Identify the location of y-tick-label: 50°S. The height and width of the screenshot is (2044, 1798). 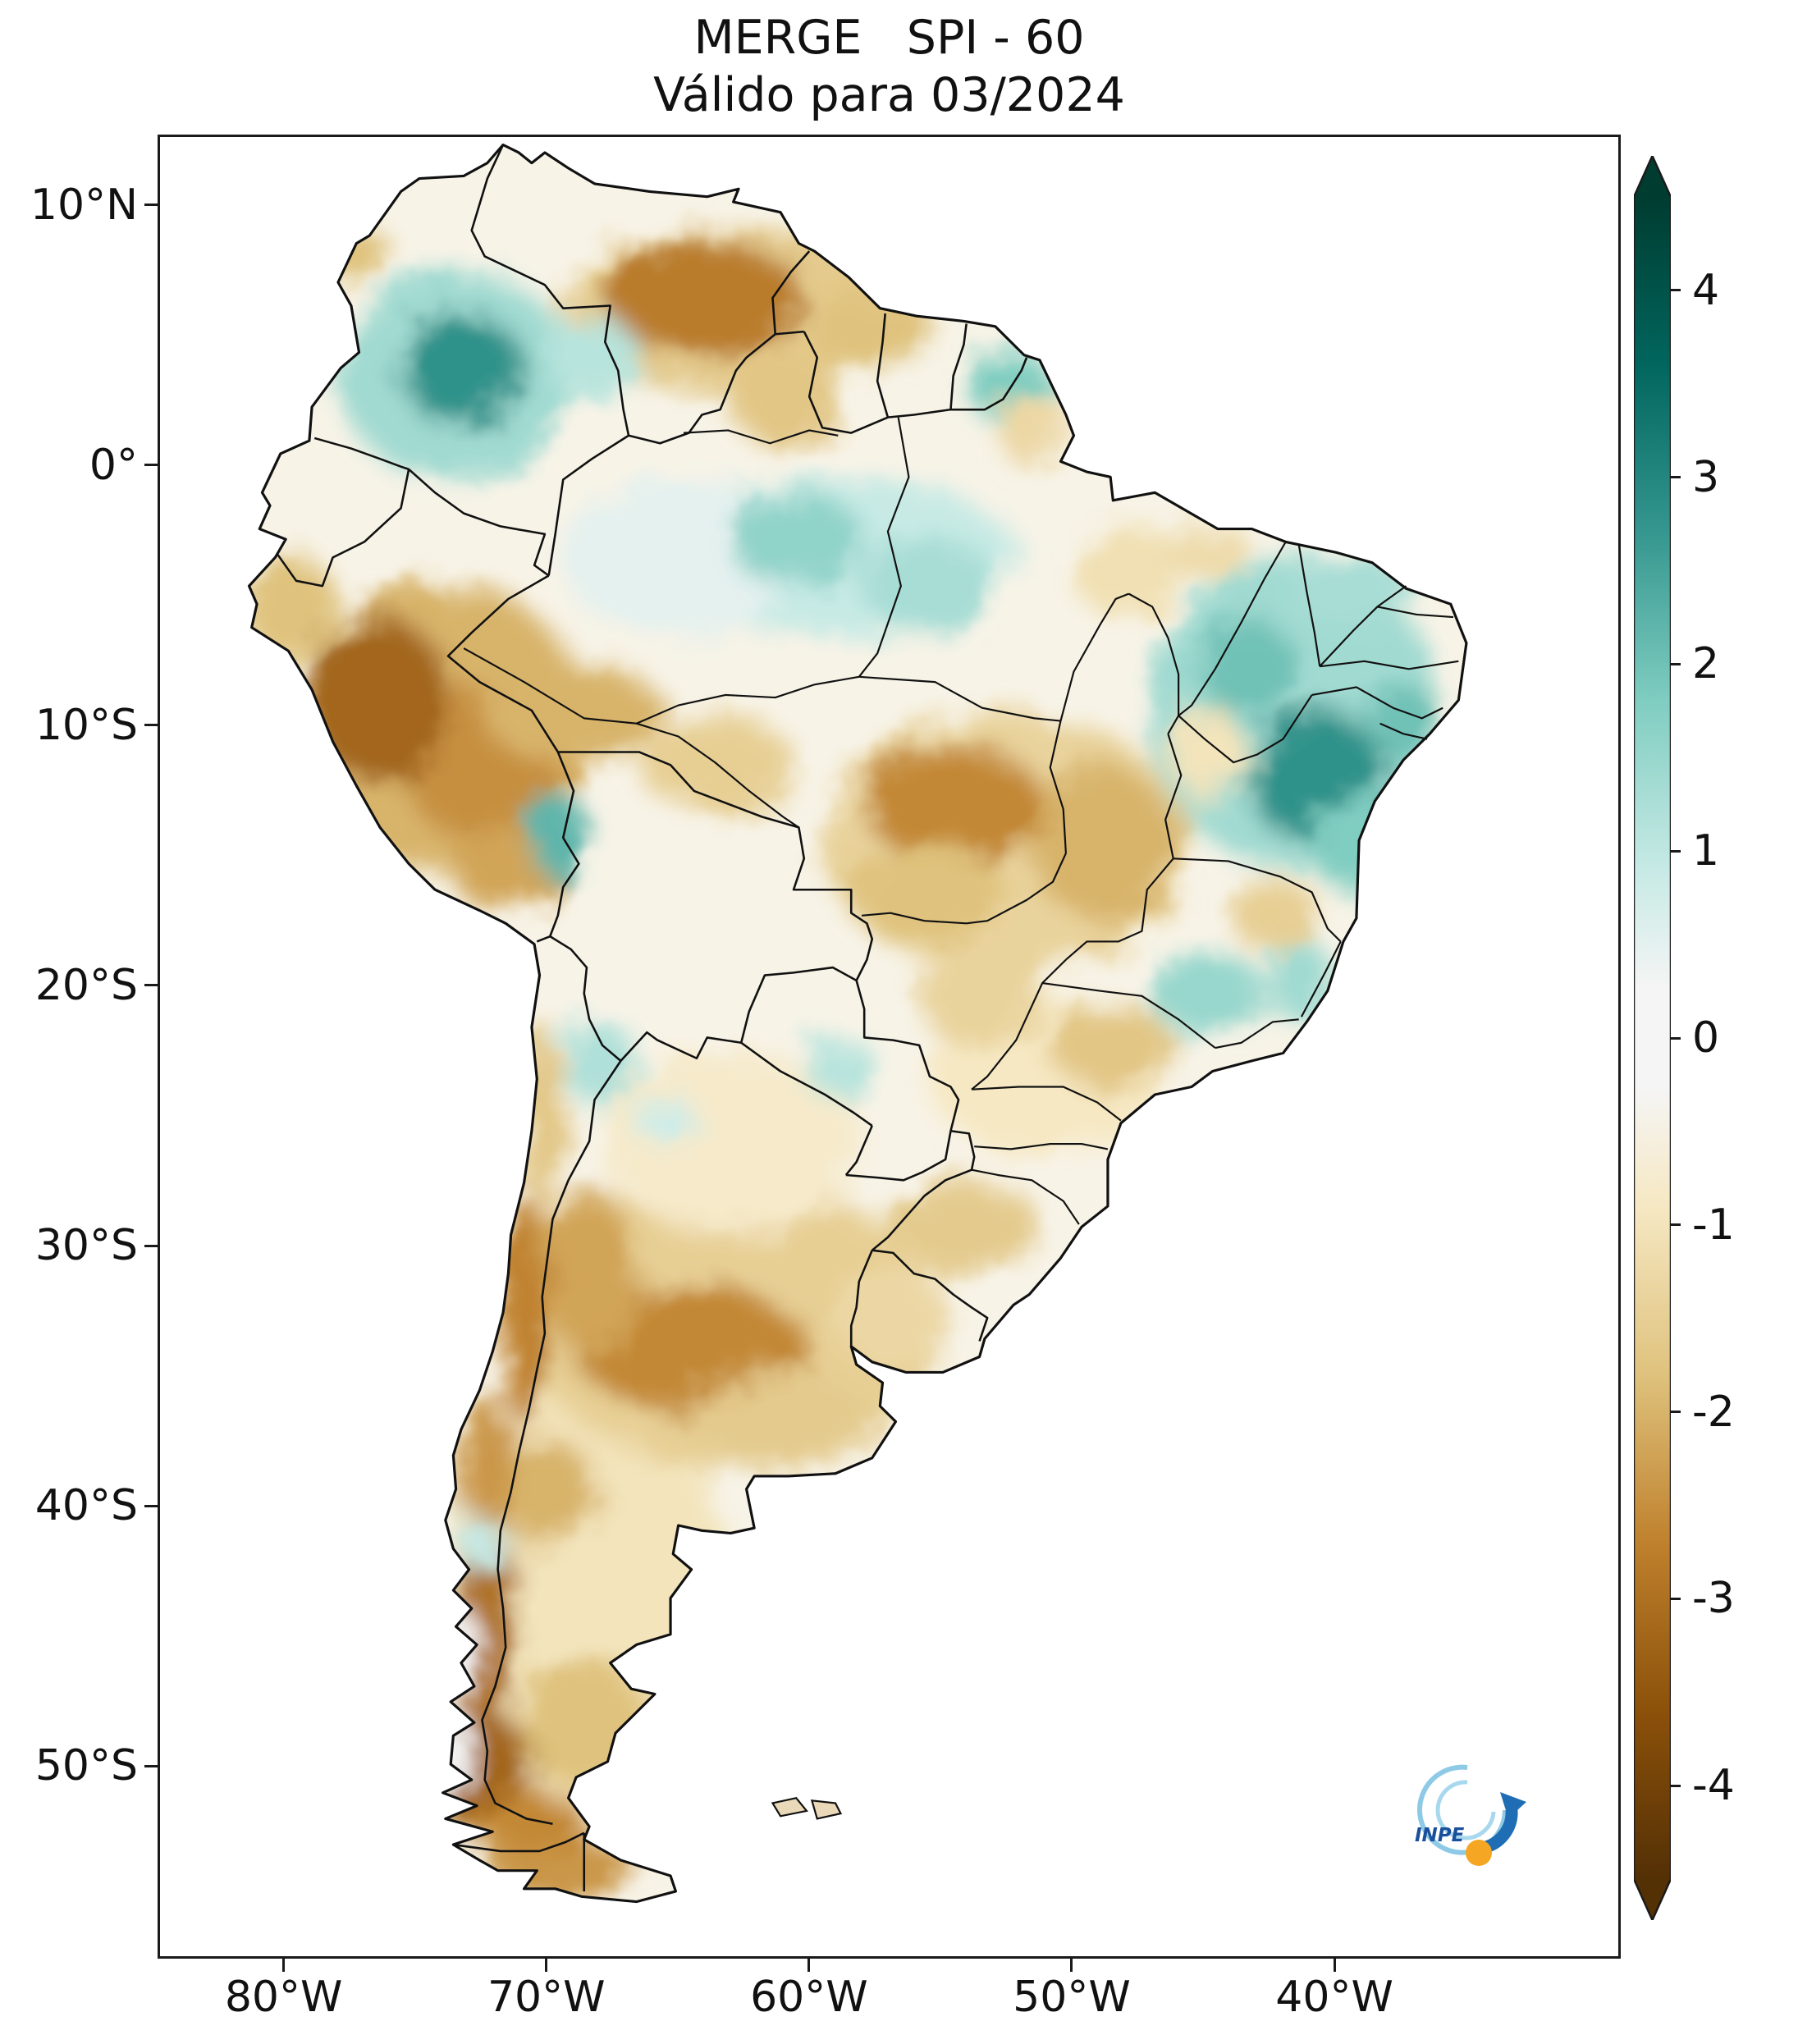
(86, 1766).